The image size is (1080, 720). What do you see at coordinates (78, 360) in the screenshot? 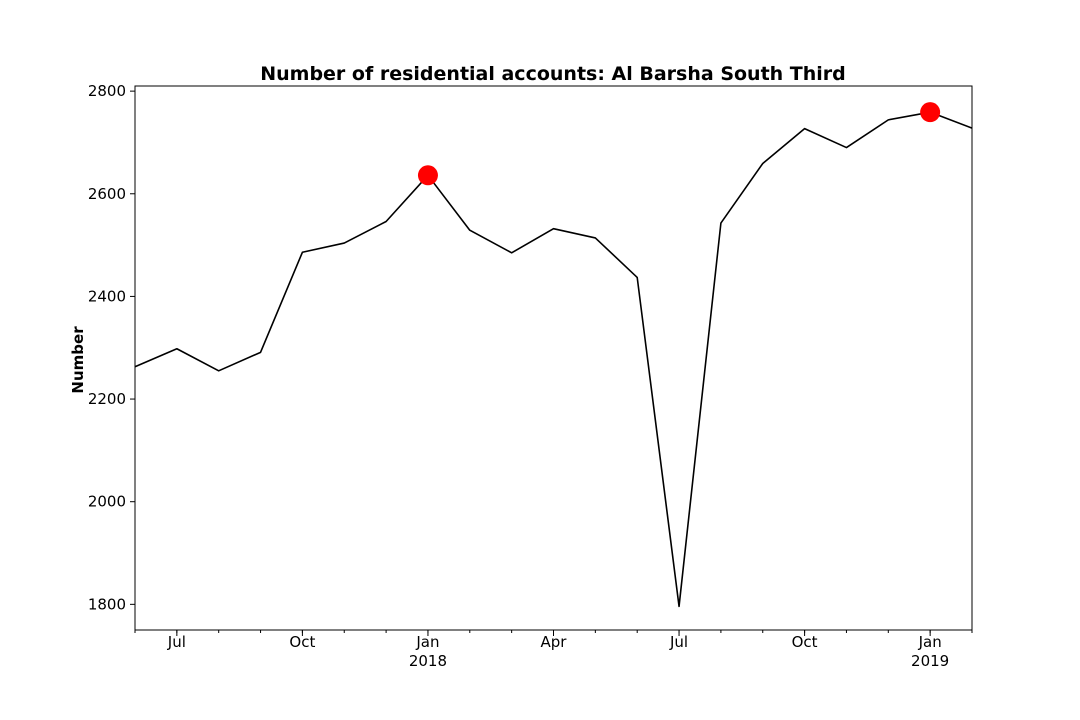
I see `y-axis-label: Number` at bounding box center [78, 360].